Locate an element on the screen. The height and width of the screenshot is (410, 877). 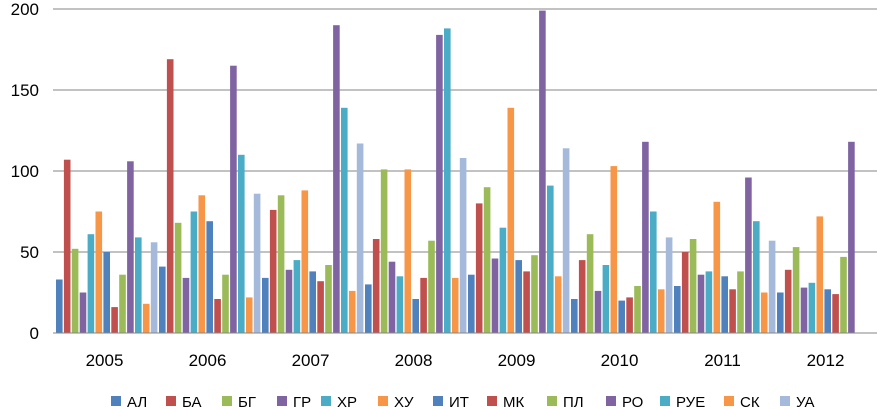
legend-label: ИТ is located at coordinates (459, 402).